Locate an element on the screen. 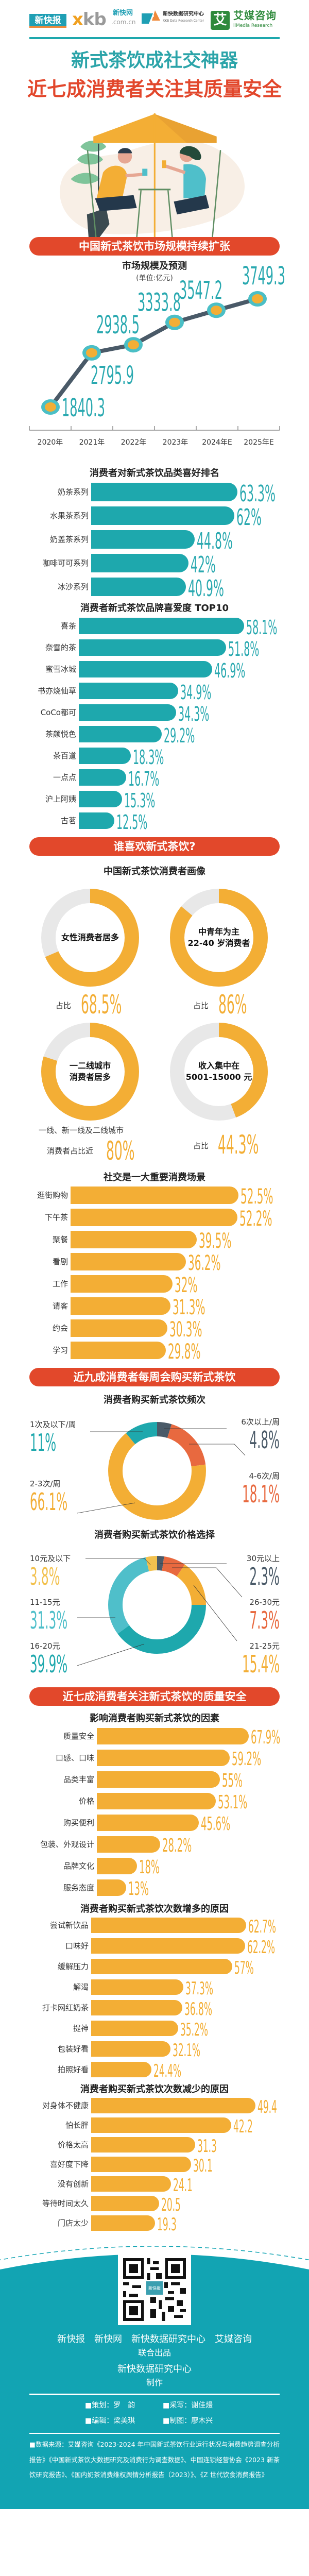 The width and height of the screenshot is (309, 2576). bar-value: 57% is located at coordinates (244, 1967).